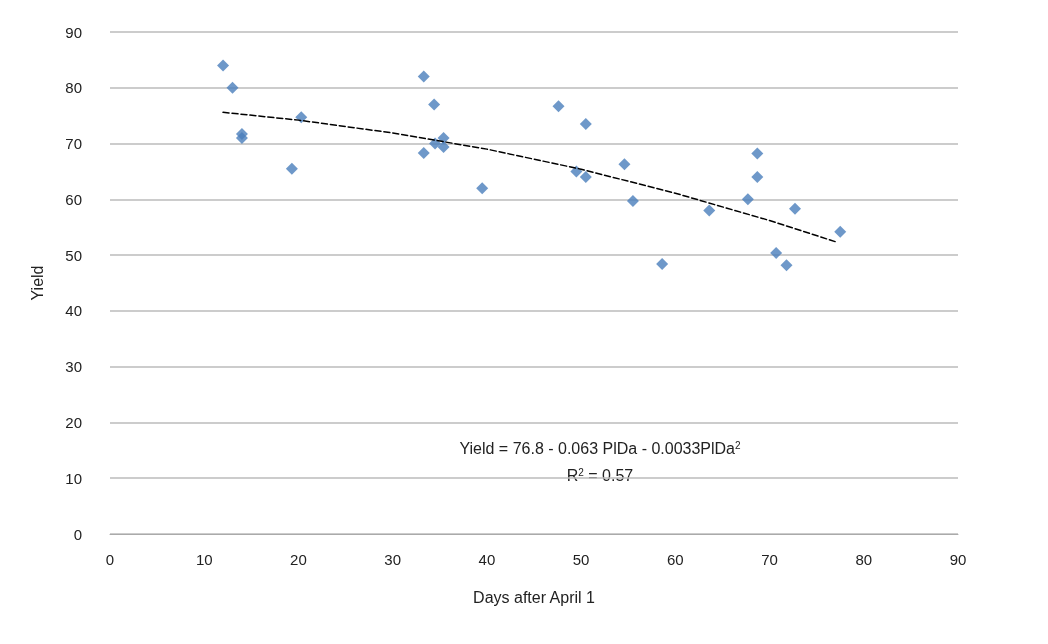  What do you see at coordinates (529, 177) in the screenshot?
I see `line-series` at bounding box center [529, 177].